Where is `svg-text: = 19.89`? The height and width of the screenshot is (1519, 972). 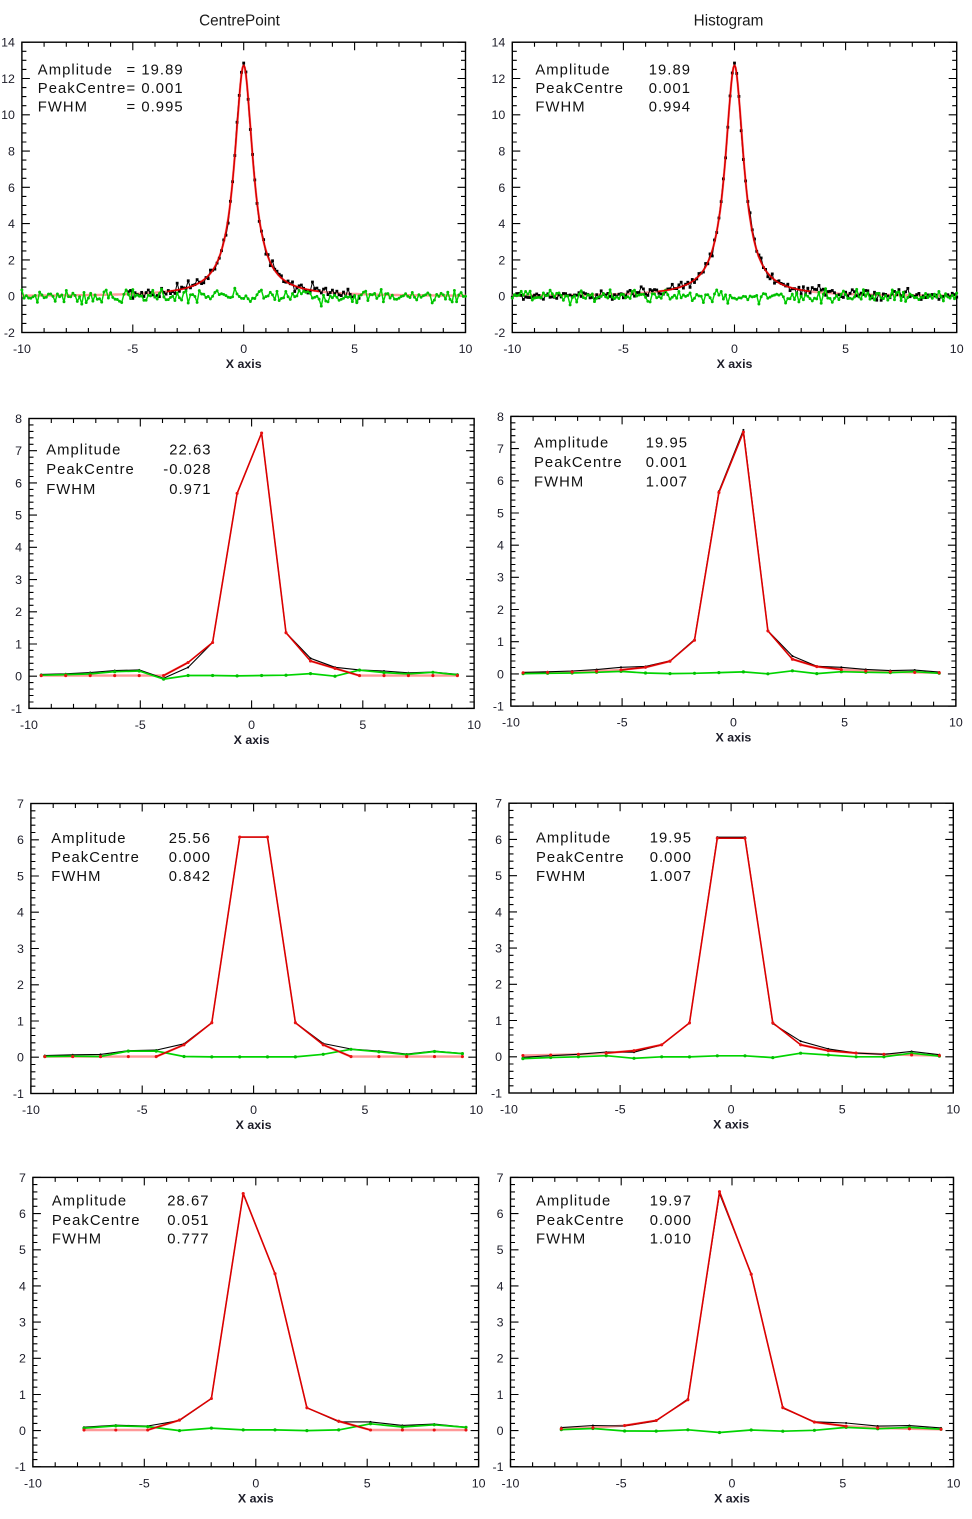
svg-text: = 19.89 is located at coordinates (155, 71).